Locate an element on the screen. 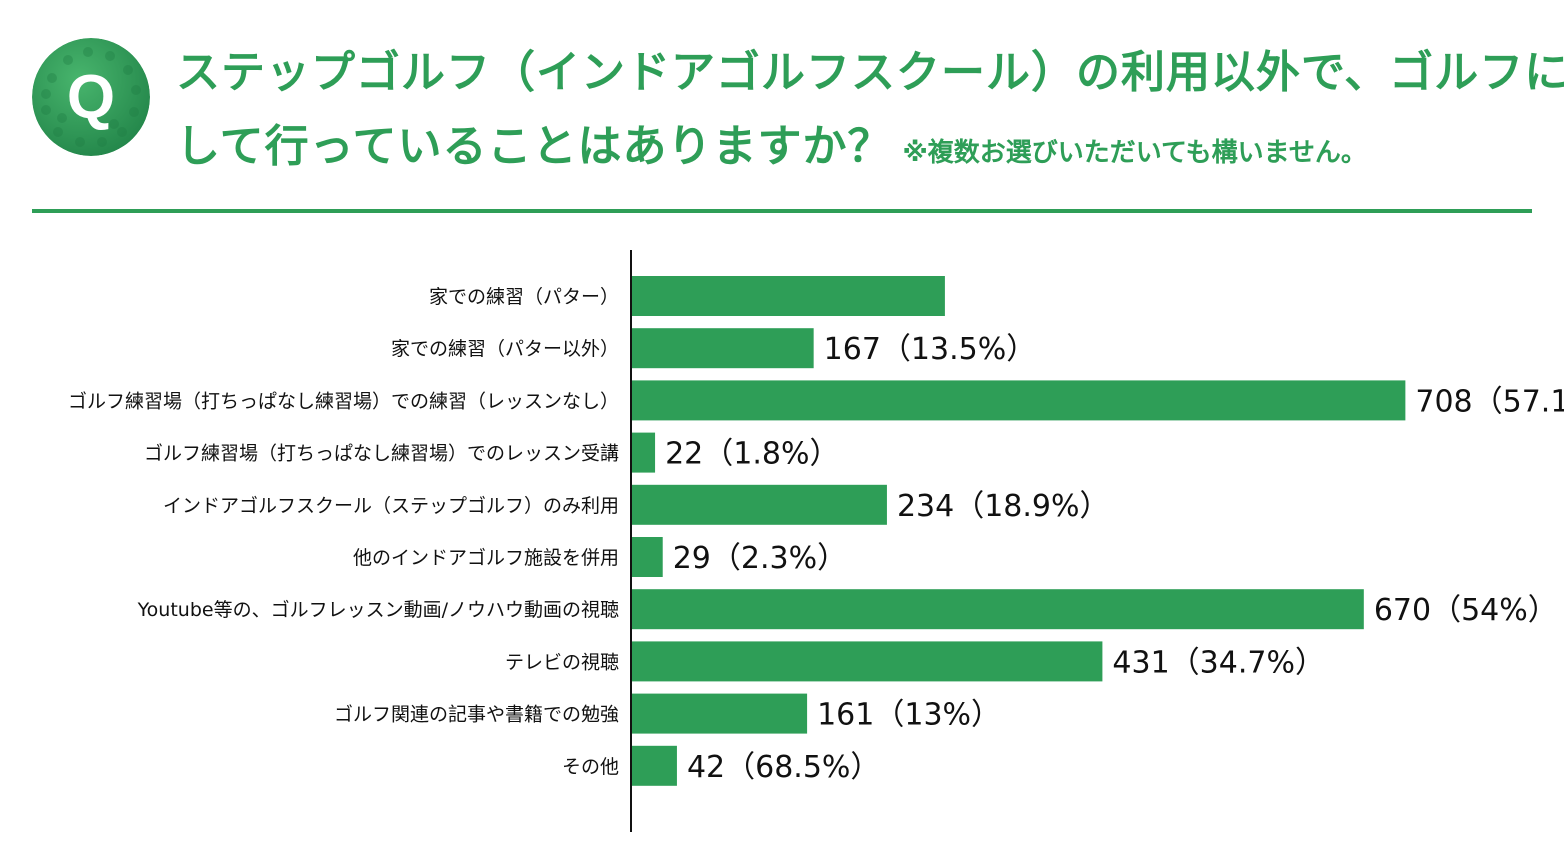 The height and width of the screenshot is (852, 1564). multiple-choice-note: ※複数お選びいただいても構いません。 is located at coordinates (1134, 153).